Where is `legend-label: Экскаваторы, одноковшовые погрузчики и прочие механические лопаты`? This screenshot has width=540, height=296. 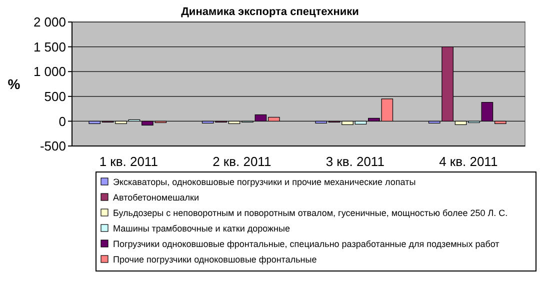 legend-label: Экскаваторы, одноковшовые погрузчики и прочие механические лопаты is located at coordinates (264, 182).